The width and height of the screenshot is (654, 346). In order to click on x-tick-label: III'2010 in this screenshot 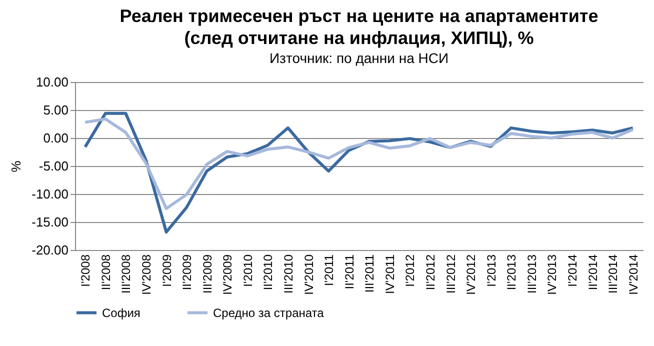, I will do `click(289, 274)`.